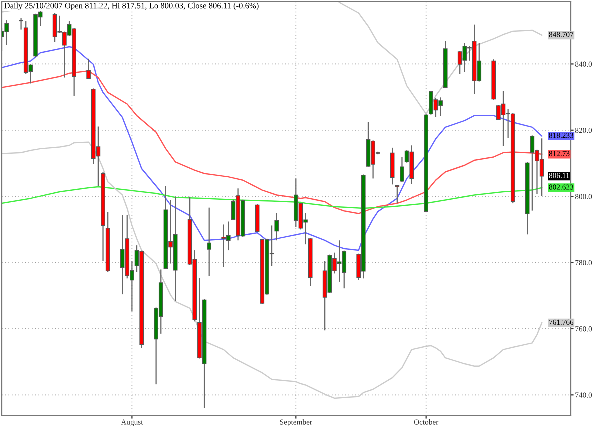 This screenshot has width=600, height=428. Describe the element at coordinates (131, 6) in the screenshot. I see `chart-title: Daily 25/10/2007 Open 811.22, Hi 817.51, Lo 800.03, Close 806.11 (-0.6%)` at that location.